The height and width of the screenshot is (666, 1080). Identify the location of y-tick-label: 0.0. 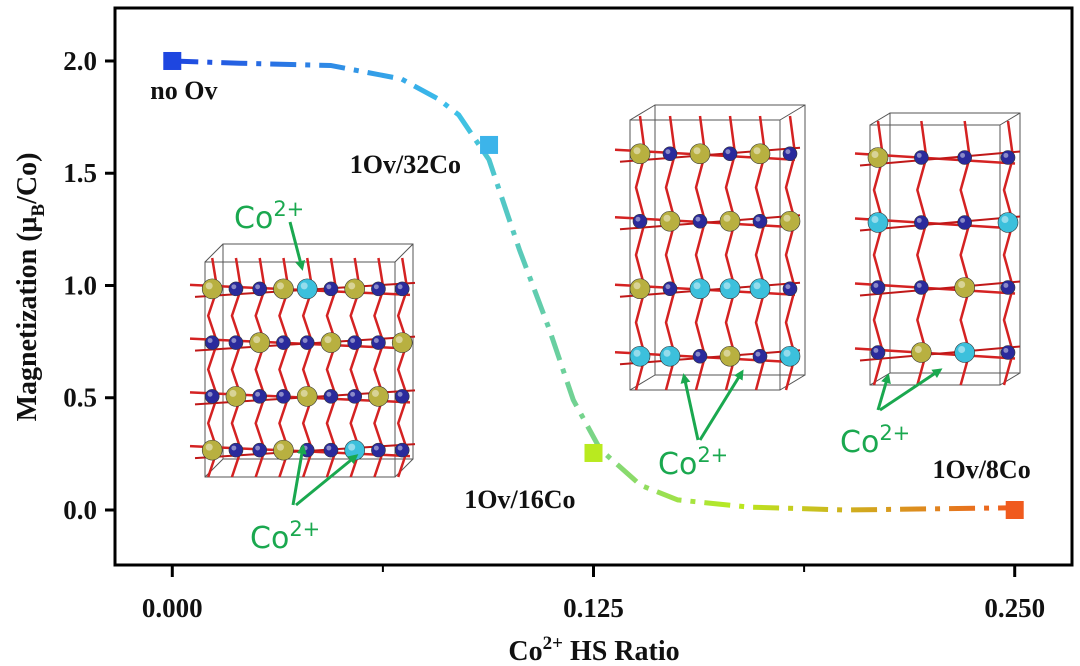
(80, 510).